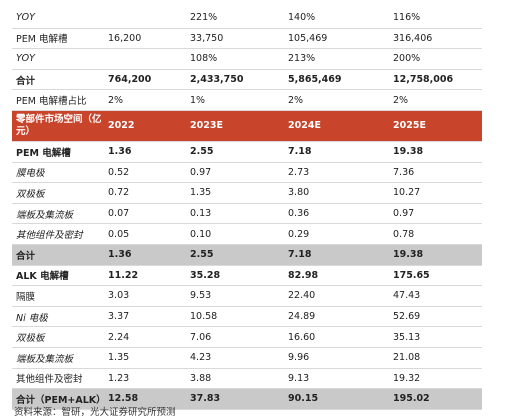  What do you see at coordinates (411, 275) in the screenshot?
I see `cell: 175.65` at bounding box center [411, 275].